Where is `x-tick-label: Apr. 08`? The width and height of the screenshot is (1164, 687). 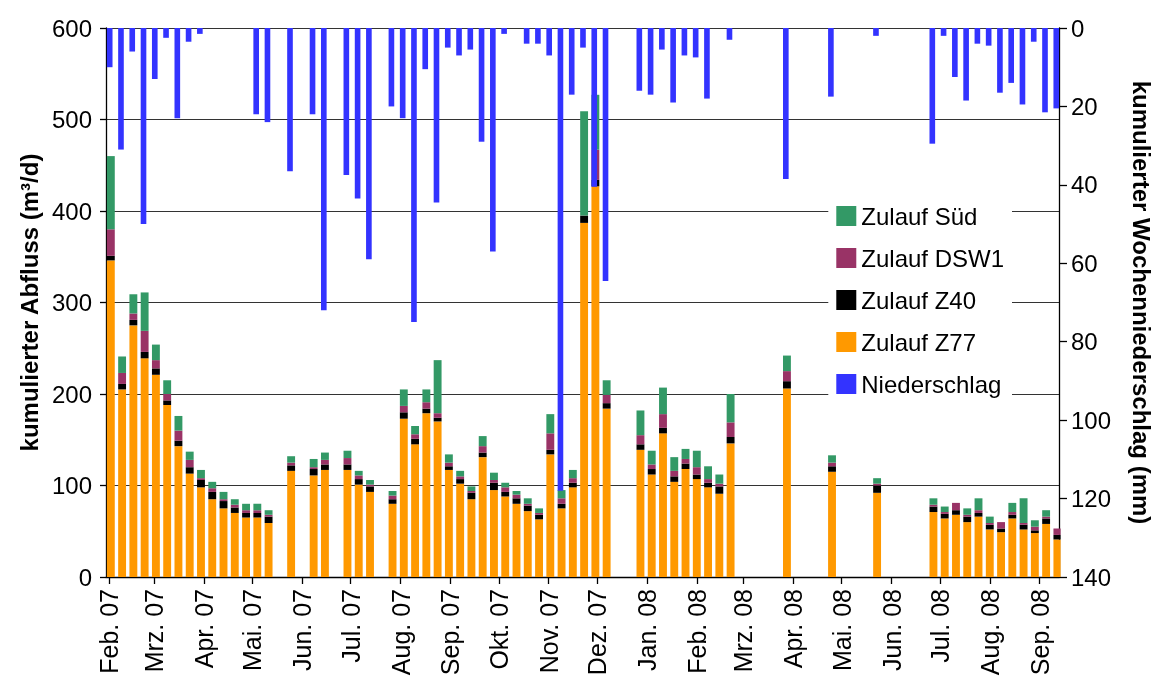 x-tick-label: Apr. 08 is located at coordinates (793, 629).